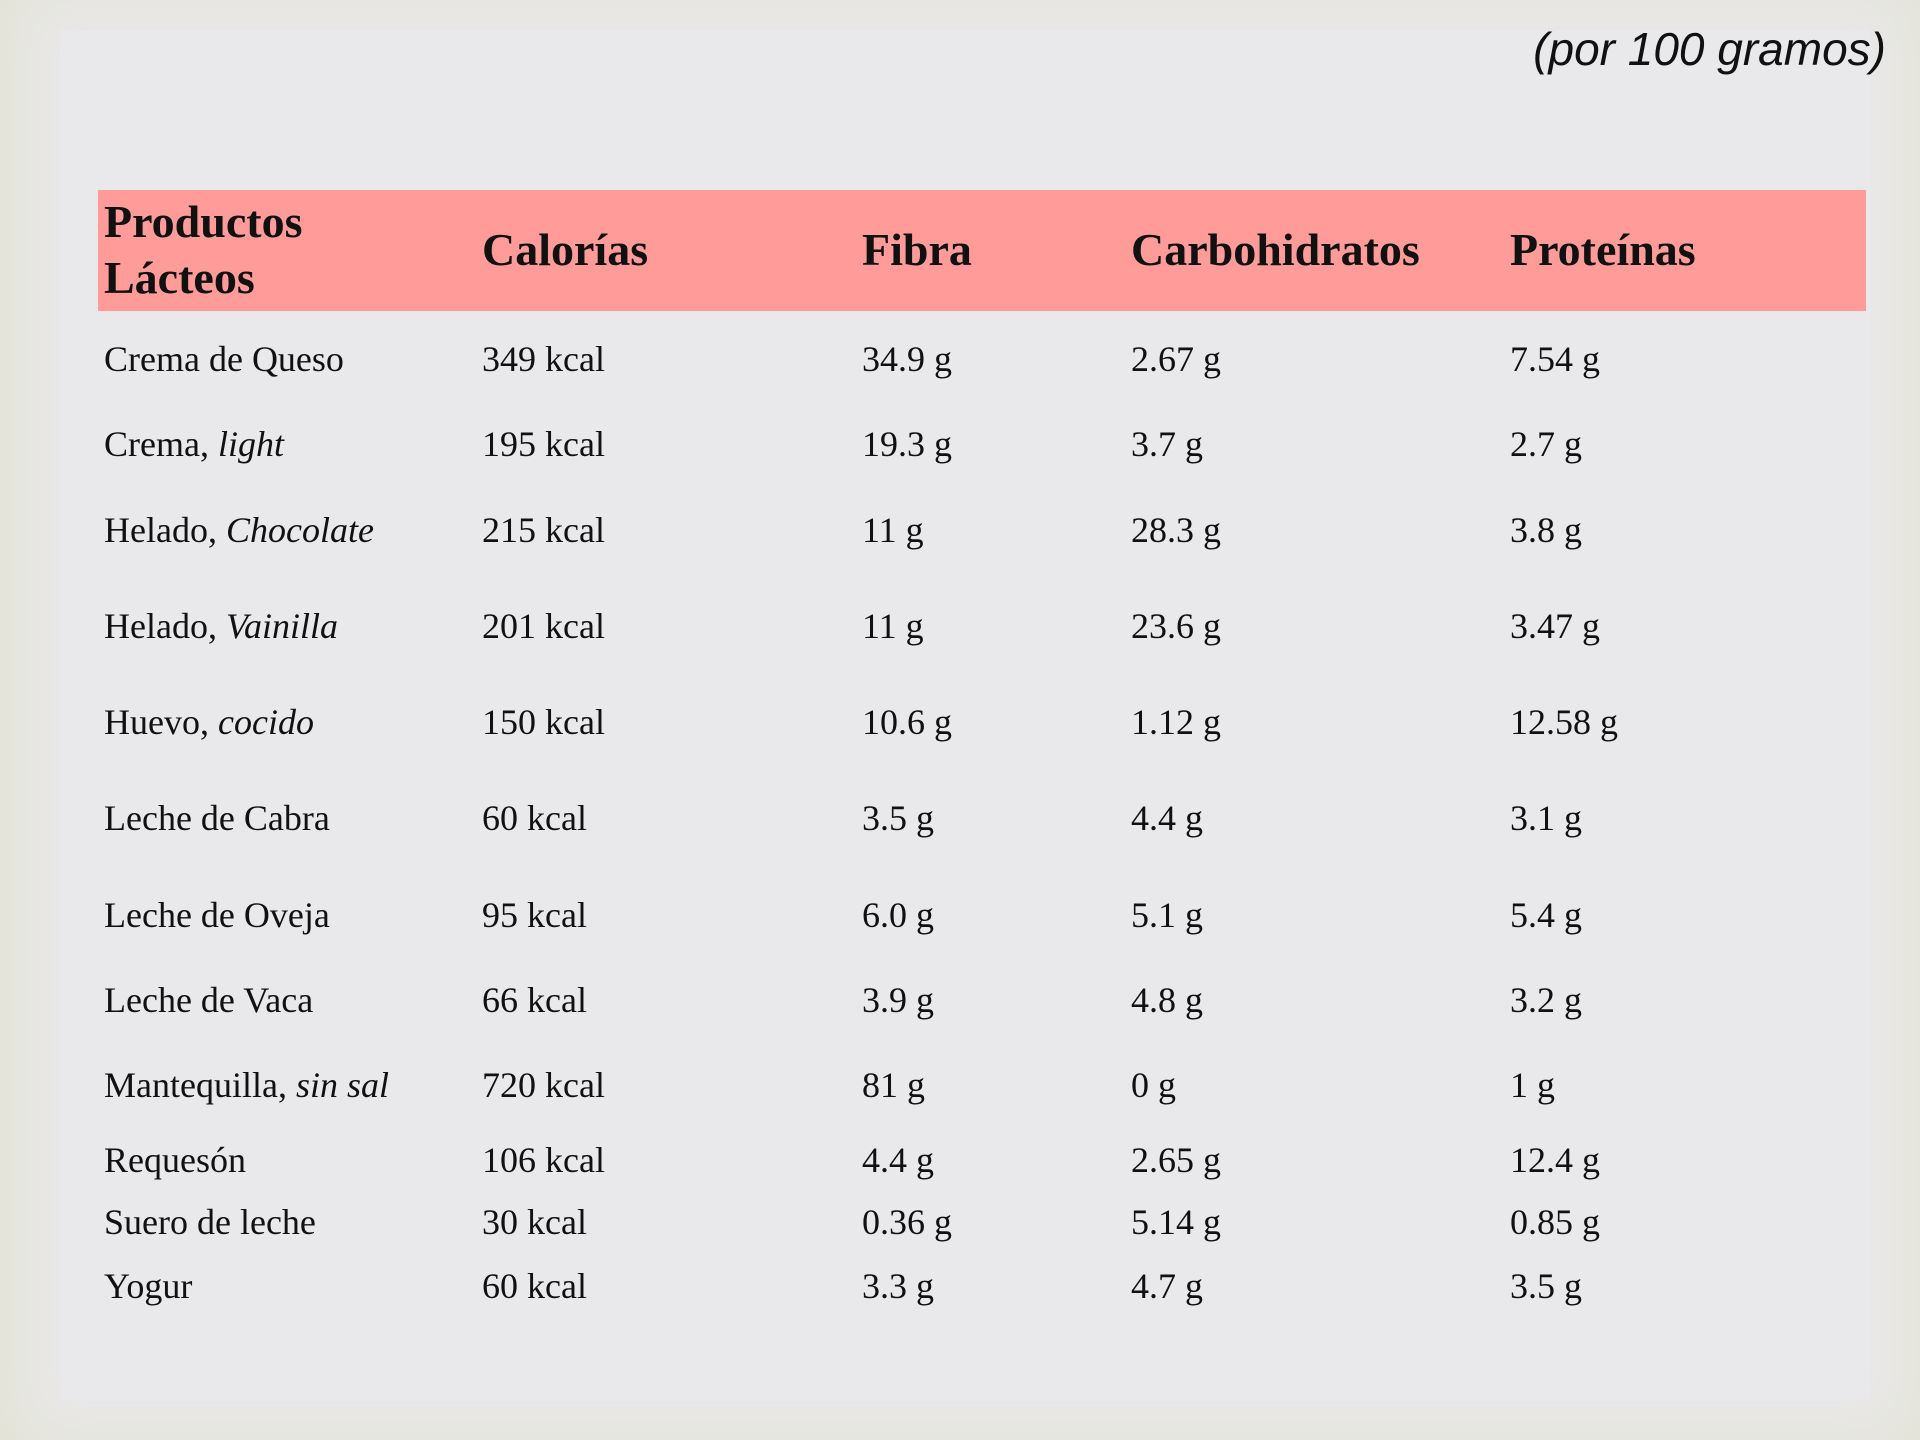 The width and height of the screenshot is (1920, 1440). Describe the element at coordinates (1167, 1000) in the screenshot. I see `carbs-cell: 4.8 g` at that location.